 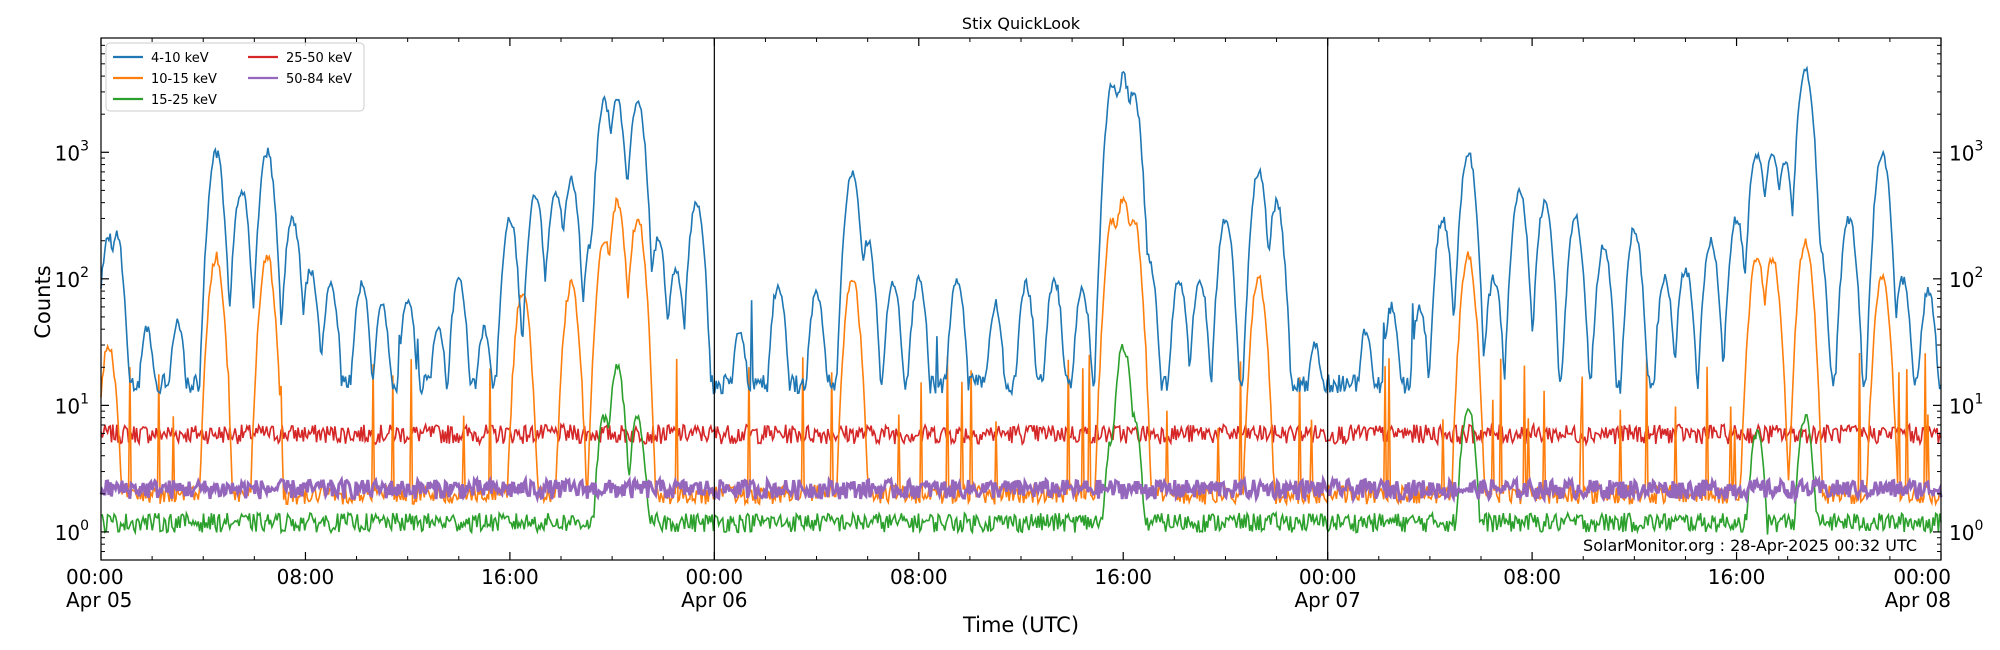 I want to click on legend-box, so click(x=235, y=77).